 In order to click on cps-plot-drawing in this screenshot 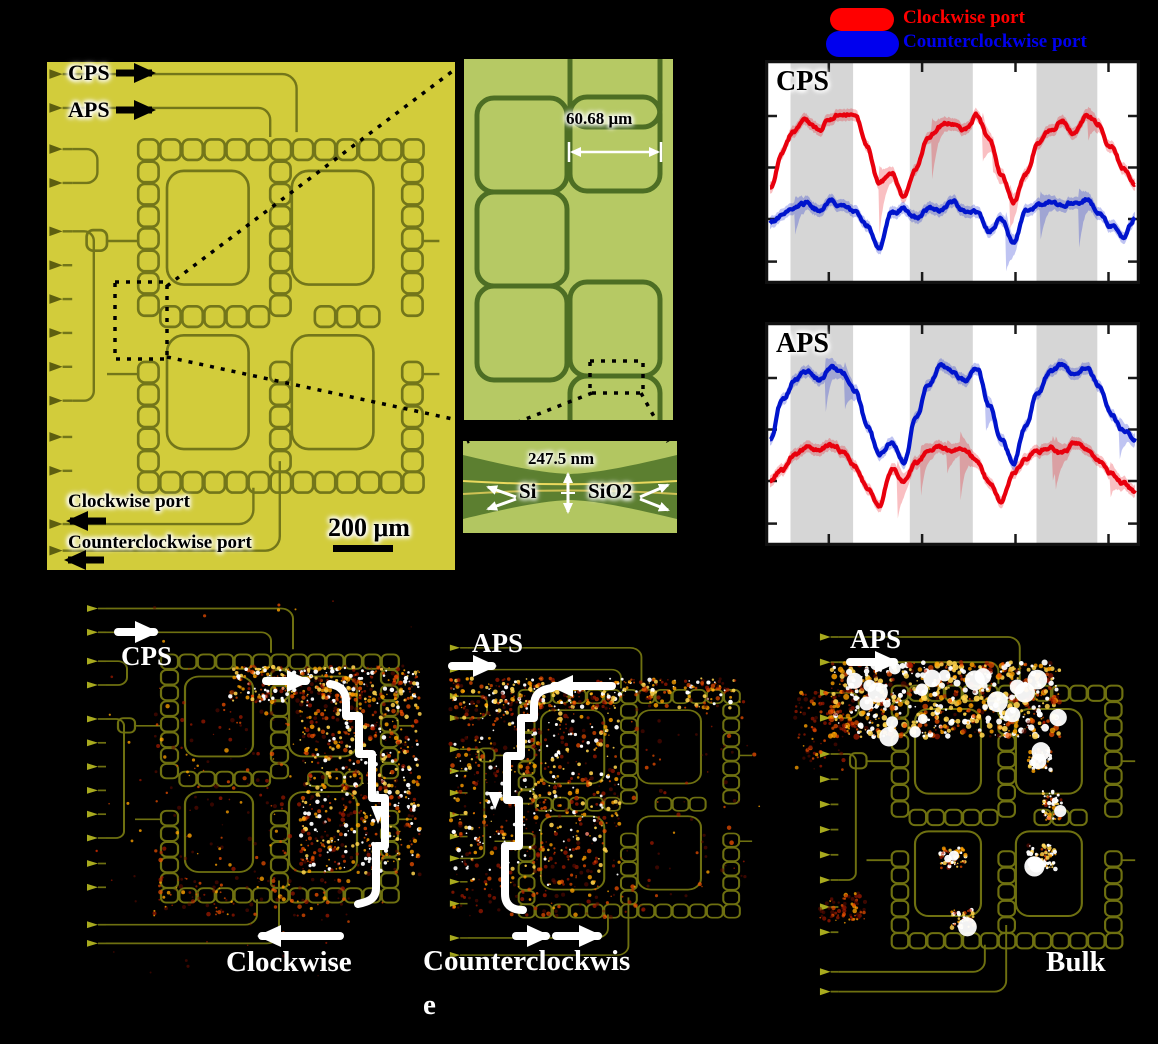, I will do `click(952, 172)`.